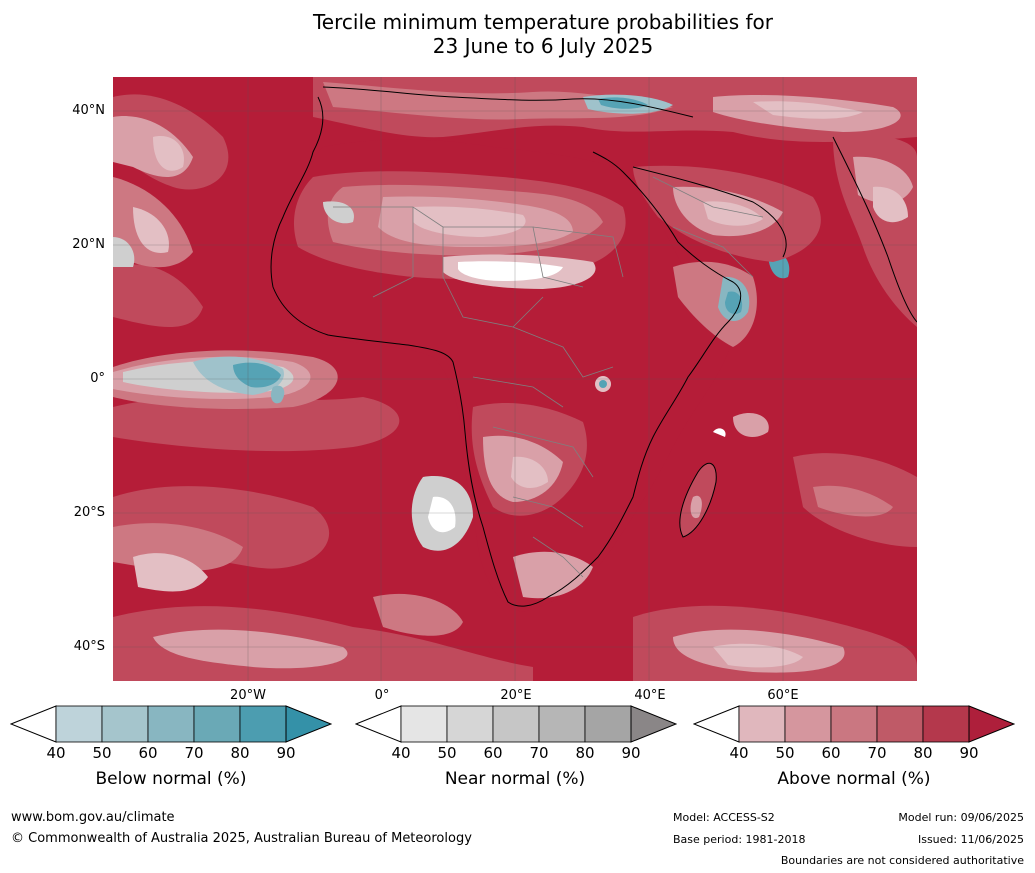 This screenshot has height=873, width=1035. What do you see at coordinates (89, 646) in the screenshot?
I see `lat-label-40s: 40°S` at bounding box center [89, 646].